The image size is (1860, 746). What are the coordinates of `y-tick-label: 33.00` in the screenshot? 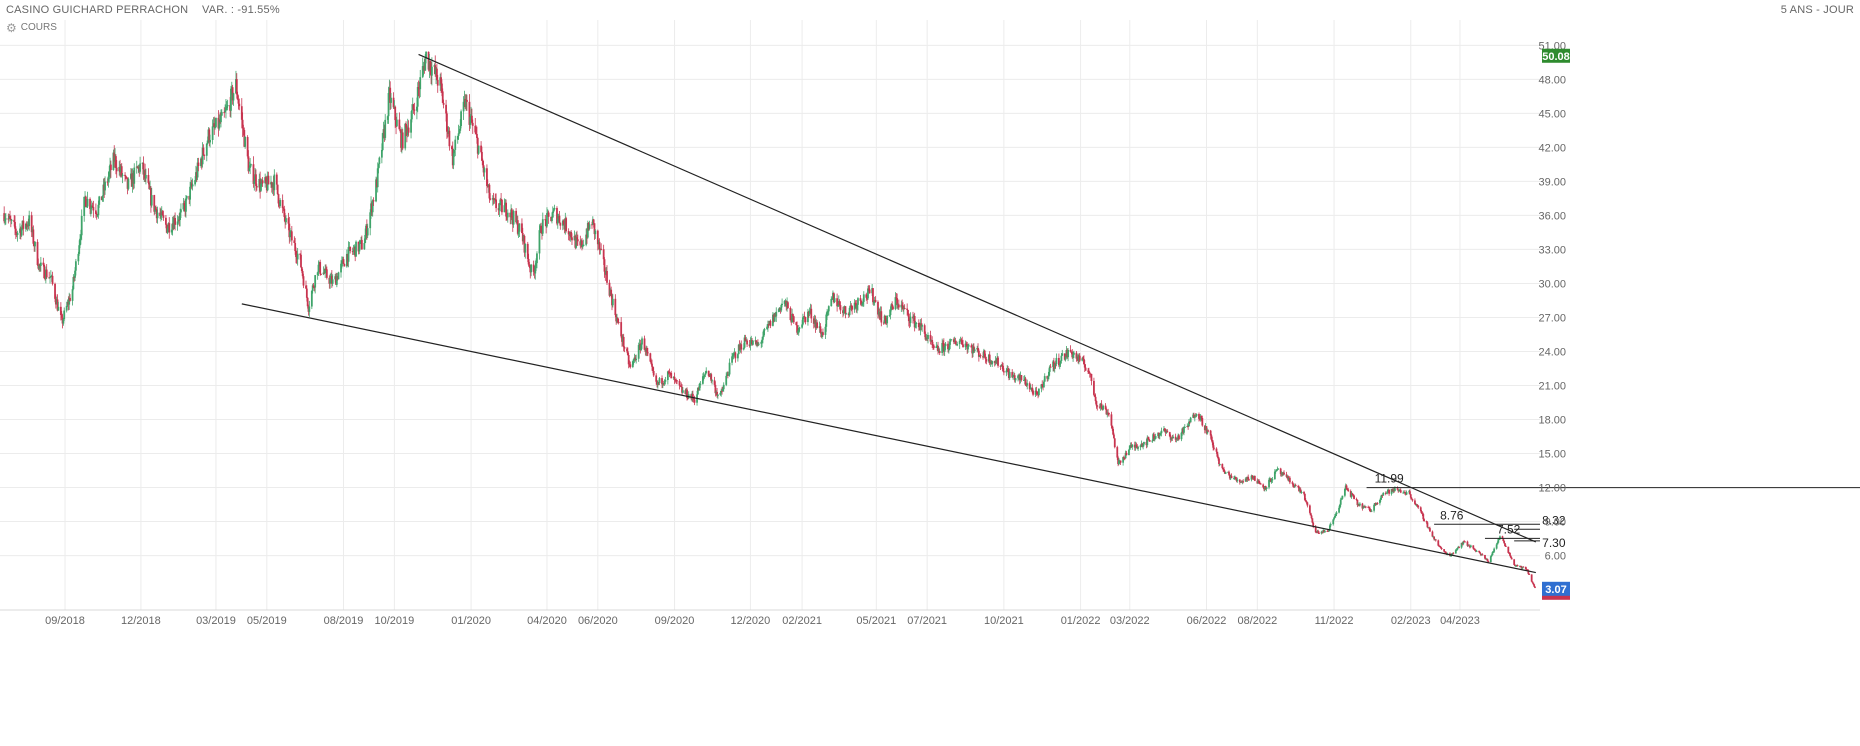 It's located at (1552, 250).